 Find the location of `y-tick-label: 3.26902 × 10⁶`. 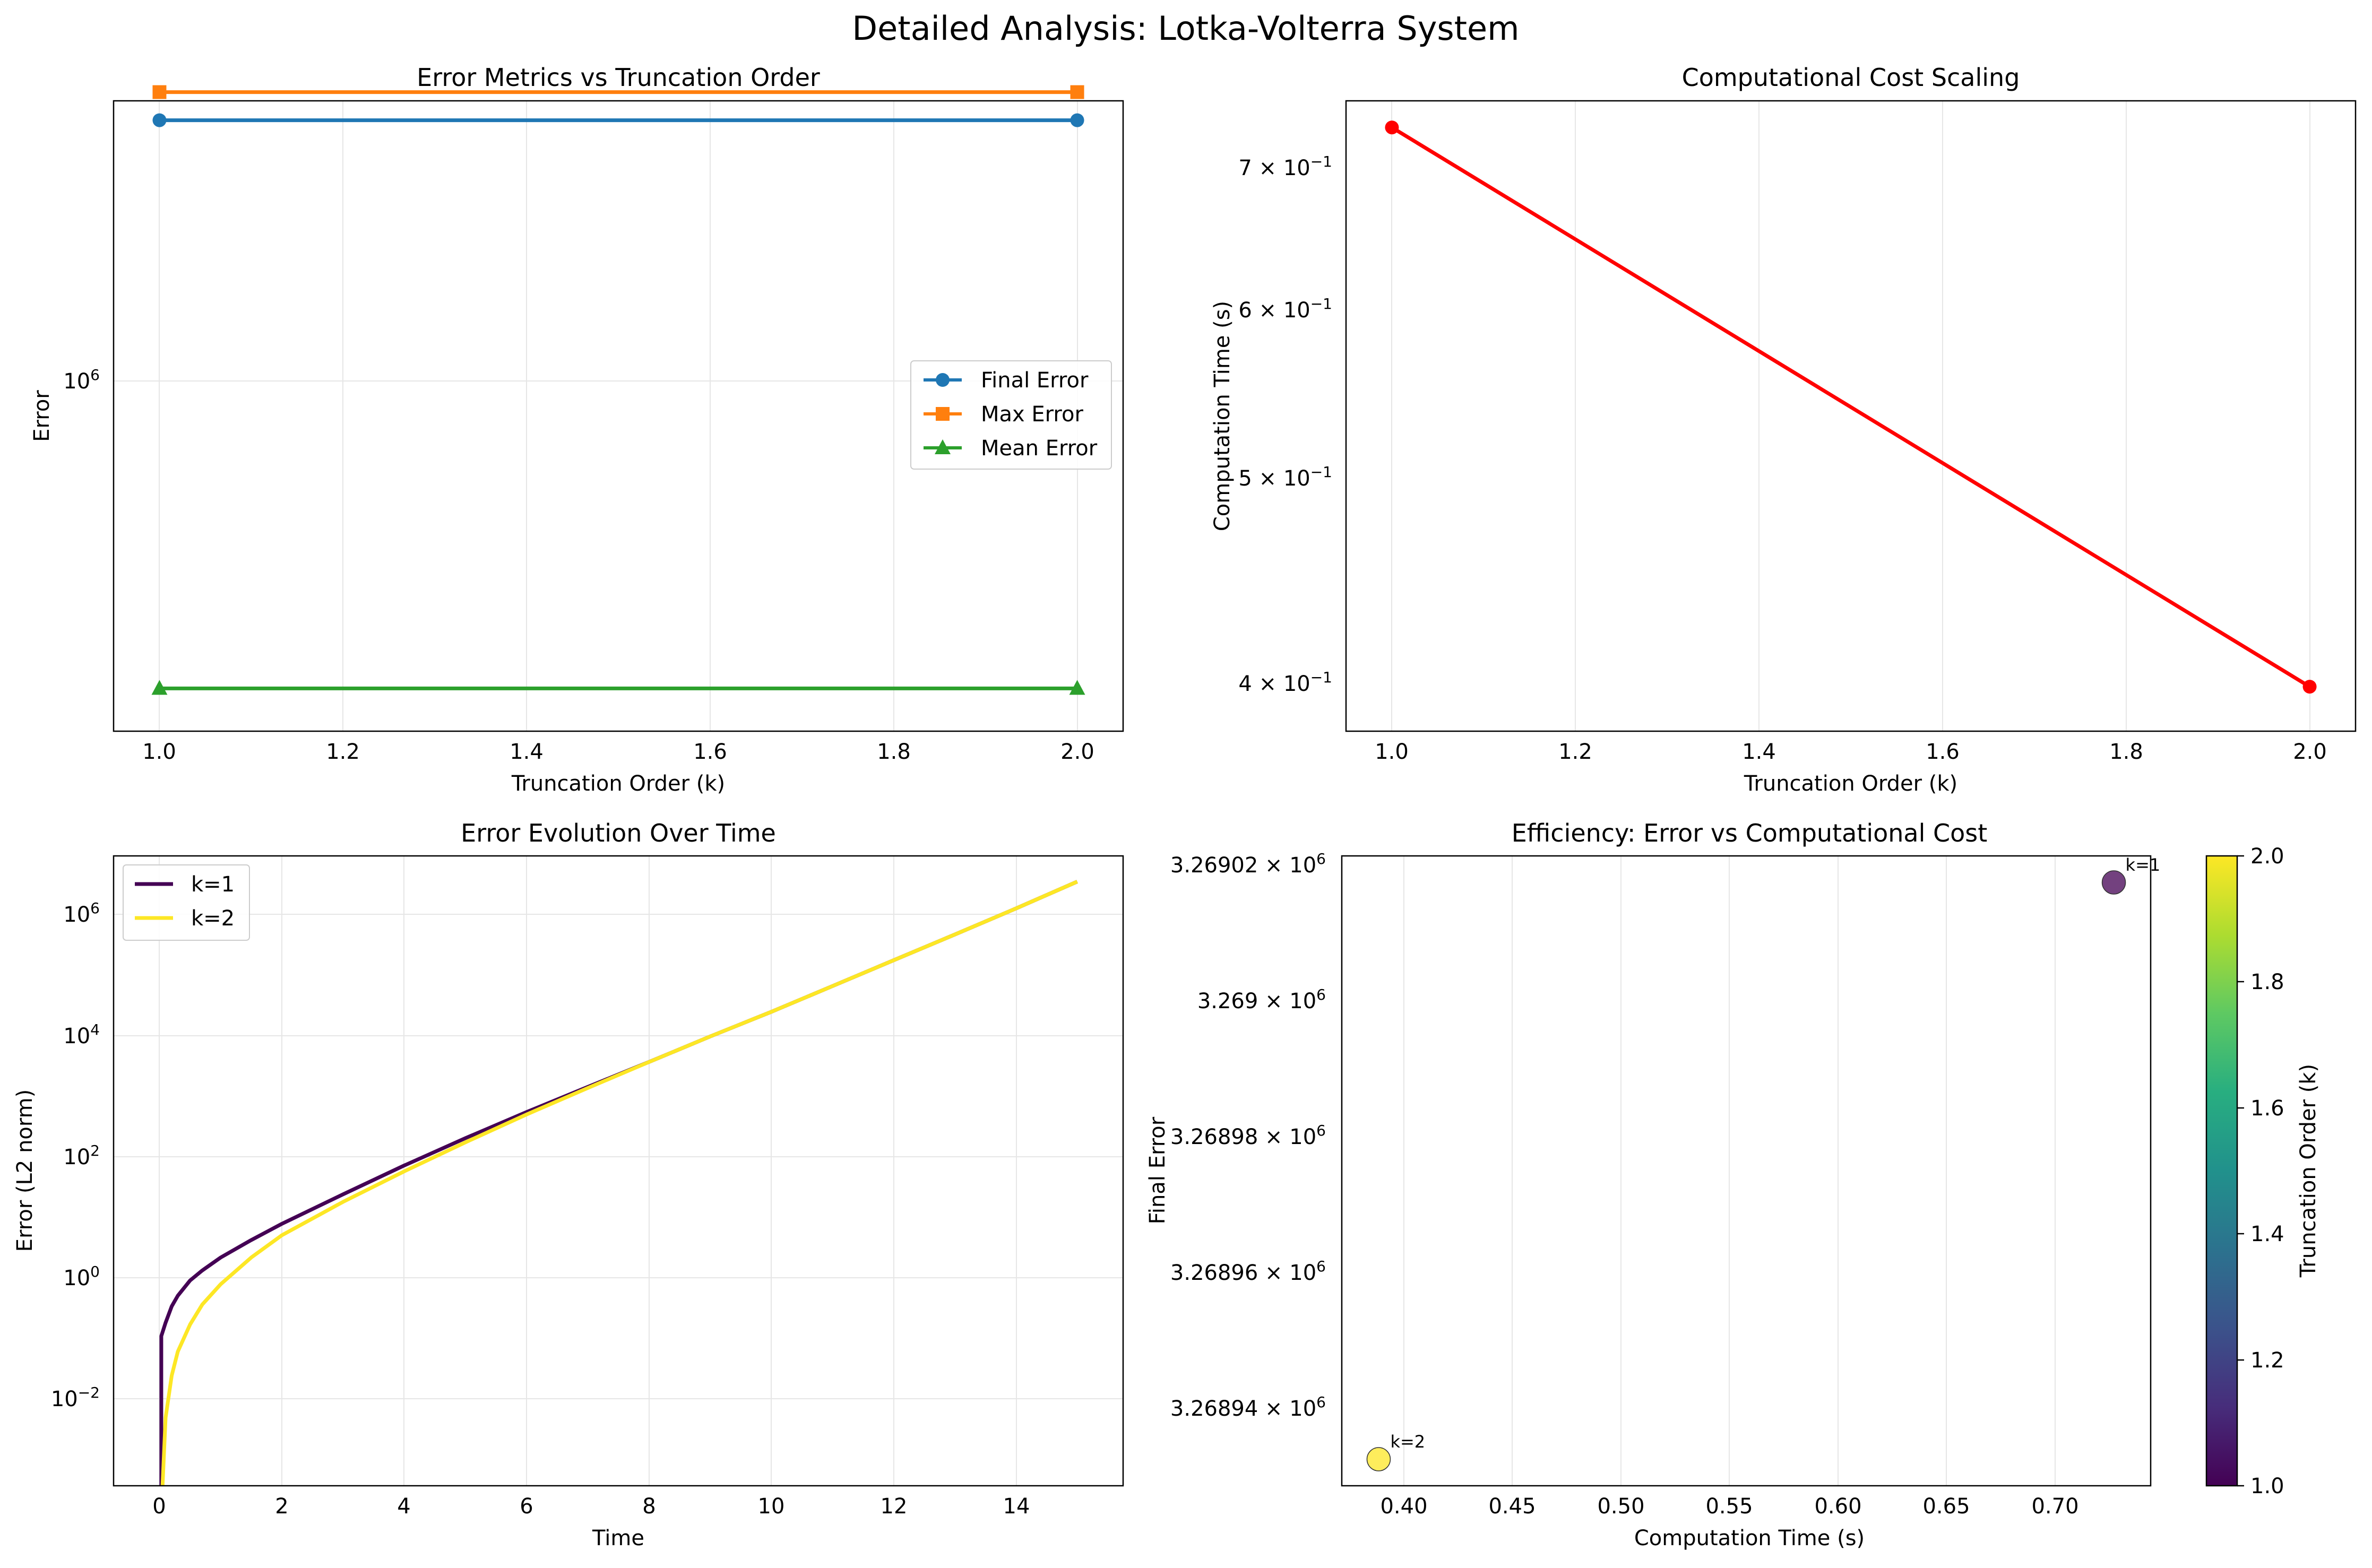

y-tick-label: 3.26902 × 10⁶ is located at coordinates (1248, 864).